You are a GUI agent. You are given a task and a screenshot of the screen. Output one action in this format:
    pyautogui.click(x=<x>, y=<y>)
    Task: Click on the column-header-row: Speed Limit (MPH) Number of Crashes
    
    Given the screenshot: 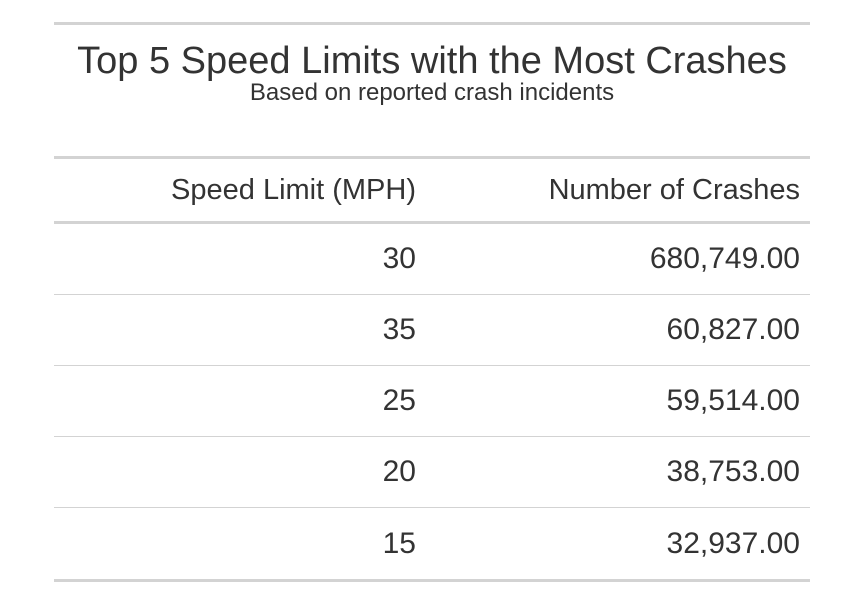 What is the action you would take?
    pyautogui.click(x=432, y=190)
    